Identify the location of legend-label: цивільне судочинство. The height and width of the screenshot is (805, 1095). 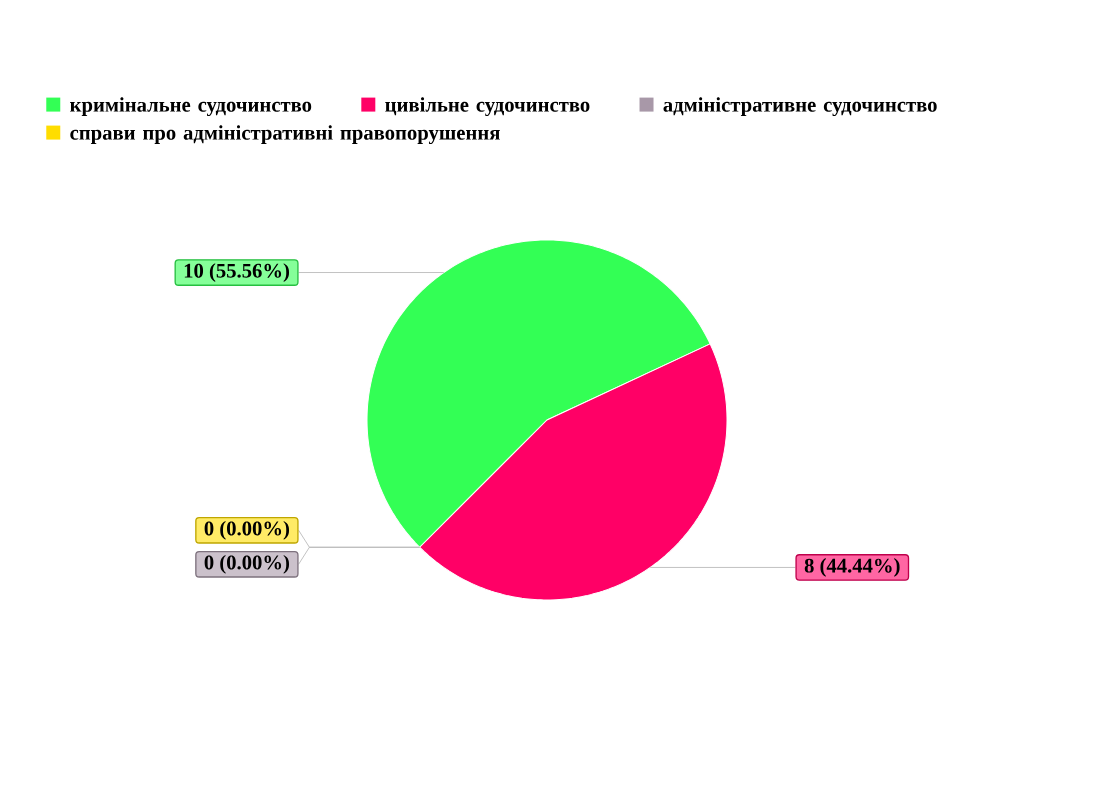
(487, 107).